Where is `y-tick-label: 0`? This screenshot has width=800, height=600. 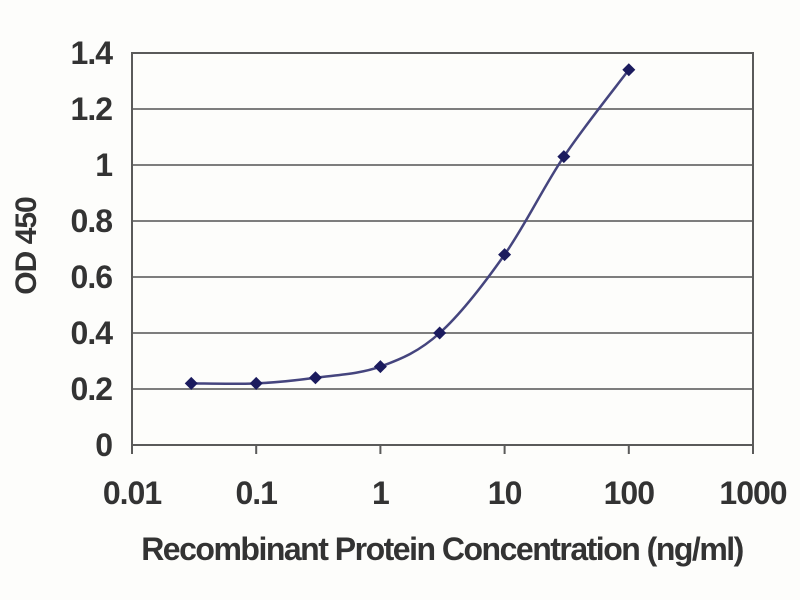
y-tick-label: 0 is located at coordinates (103, 445).